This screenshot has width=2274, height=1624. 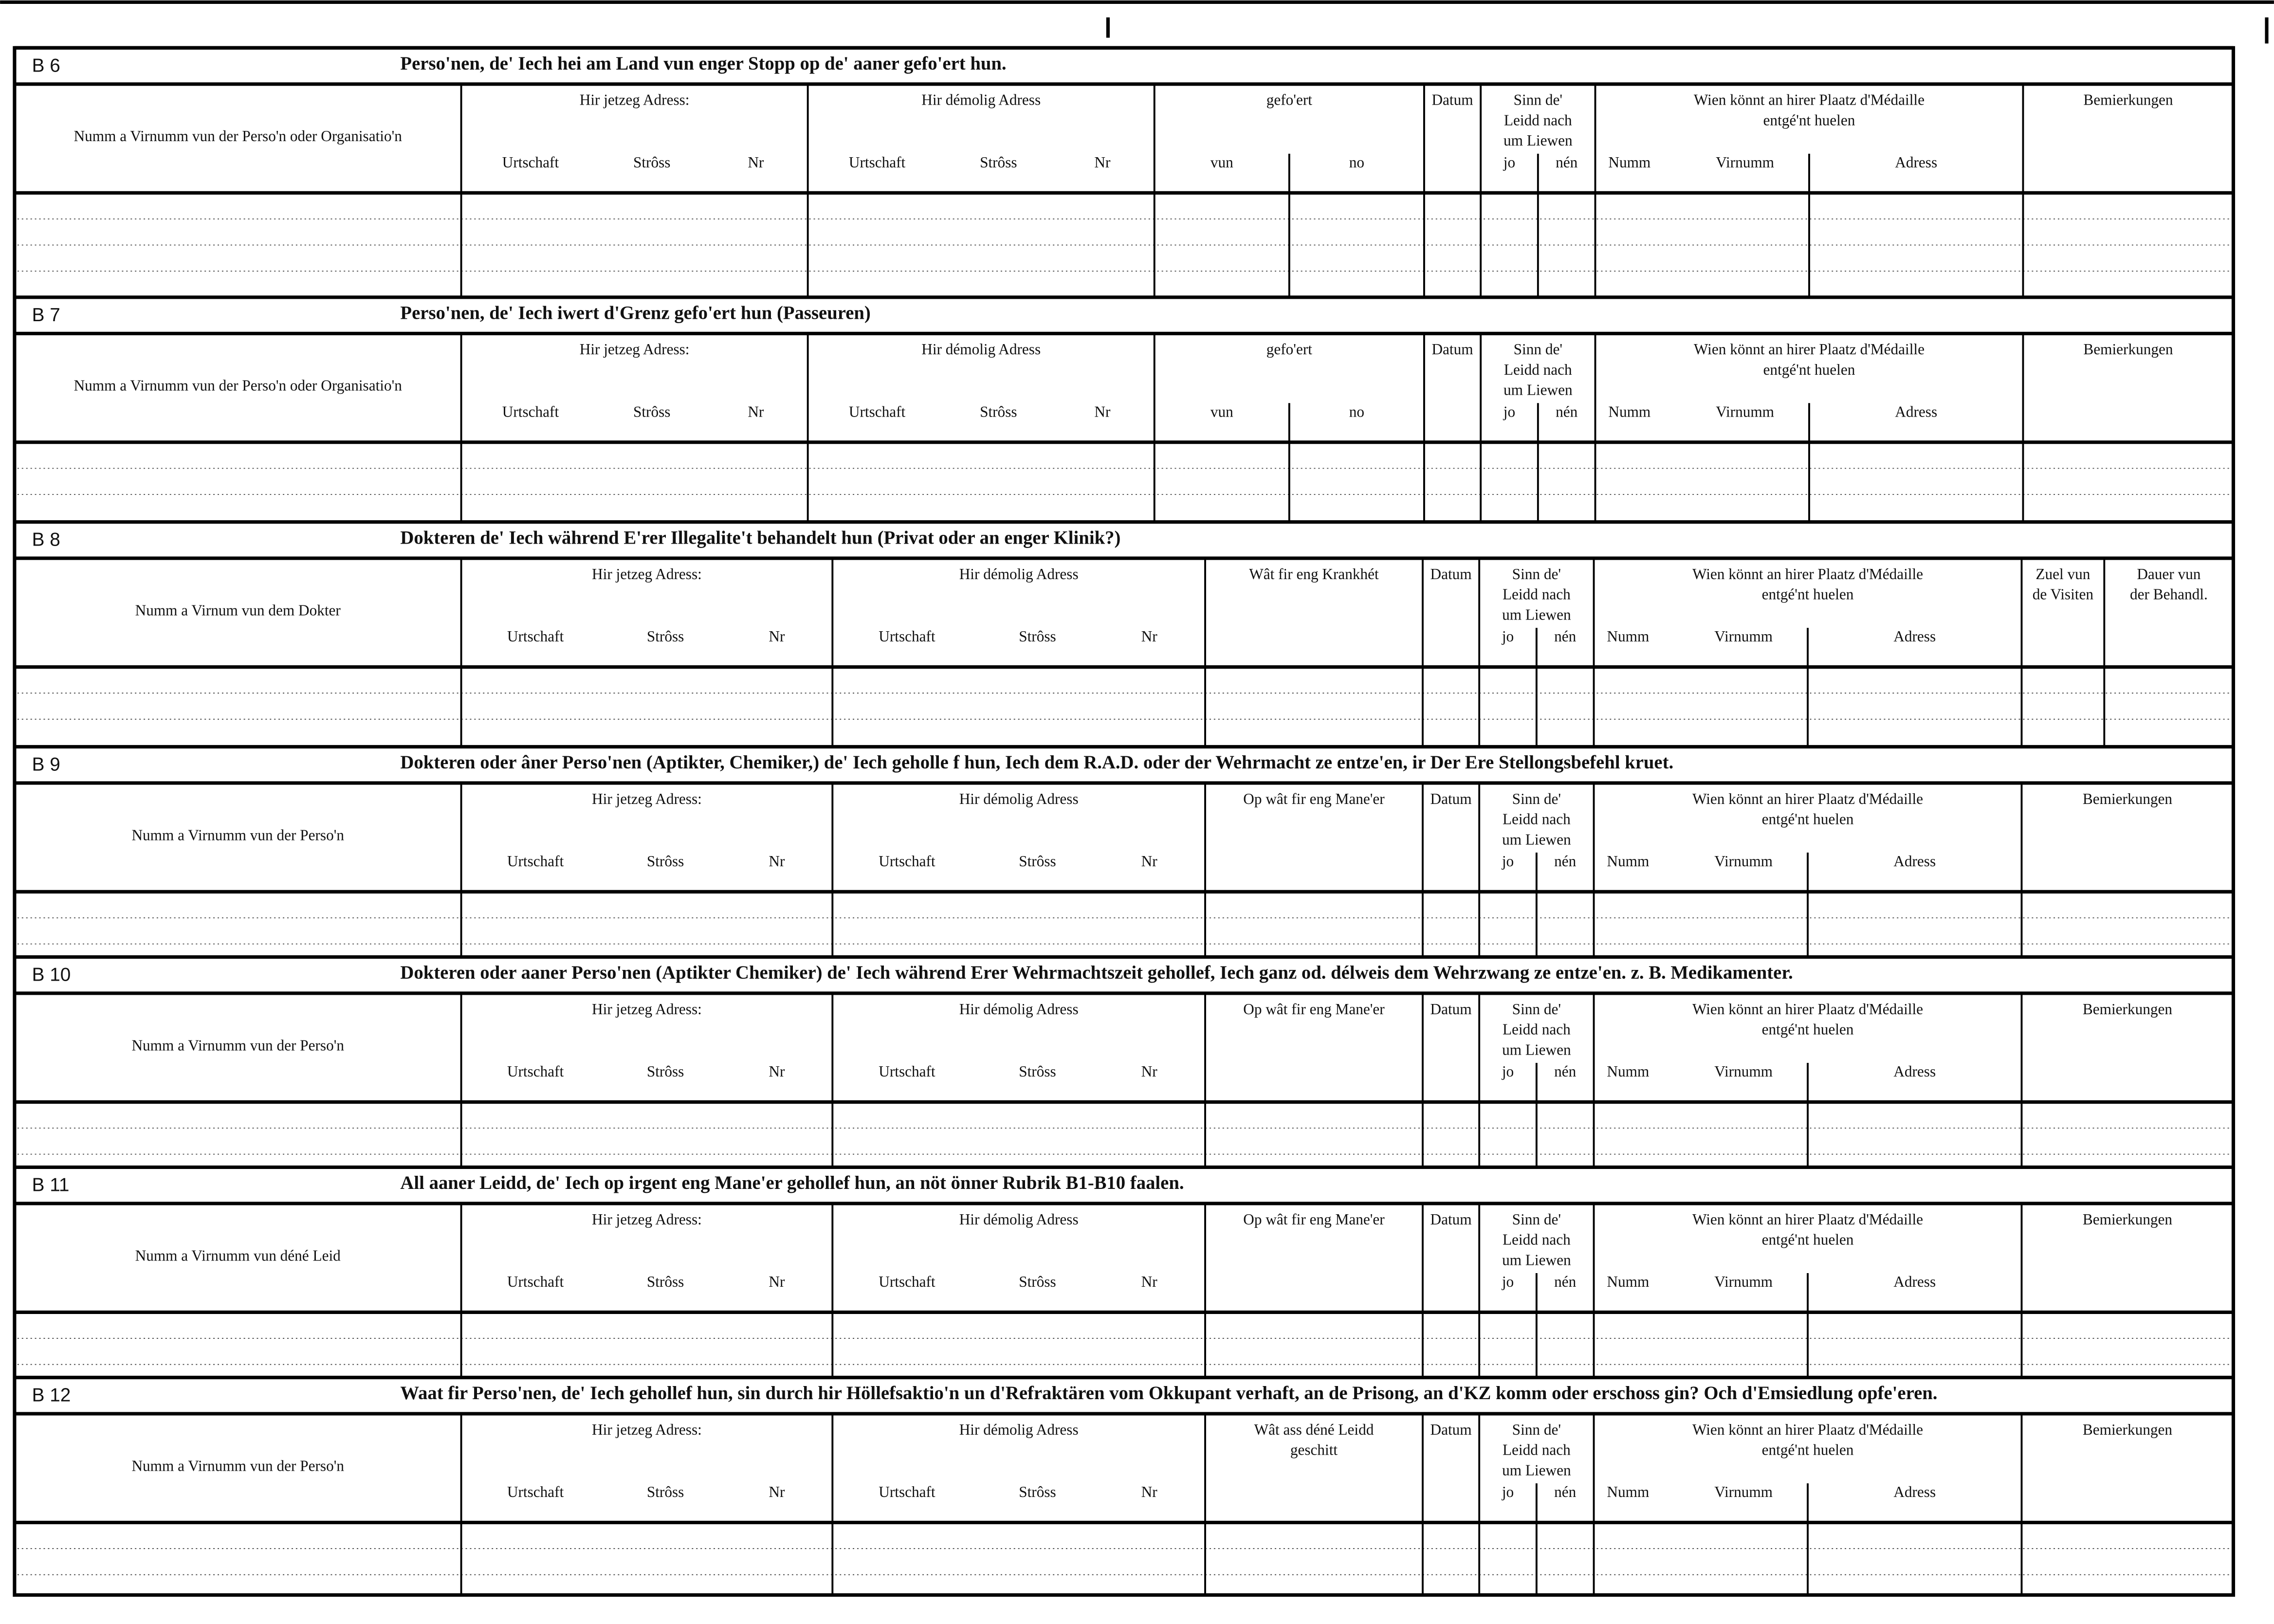 I want to click on column-header: Numm a Virnum vun dem Dokter, so click(x=238, y=610).